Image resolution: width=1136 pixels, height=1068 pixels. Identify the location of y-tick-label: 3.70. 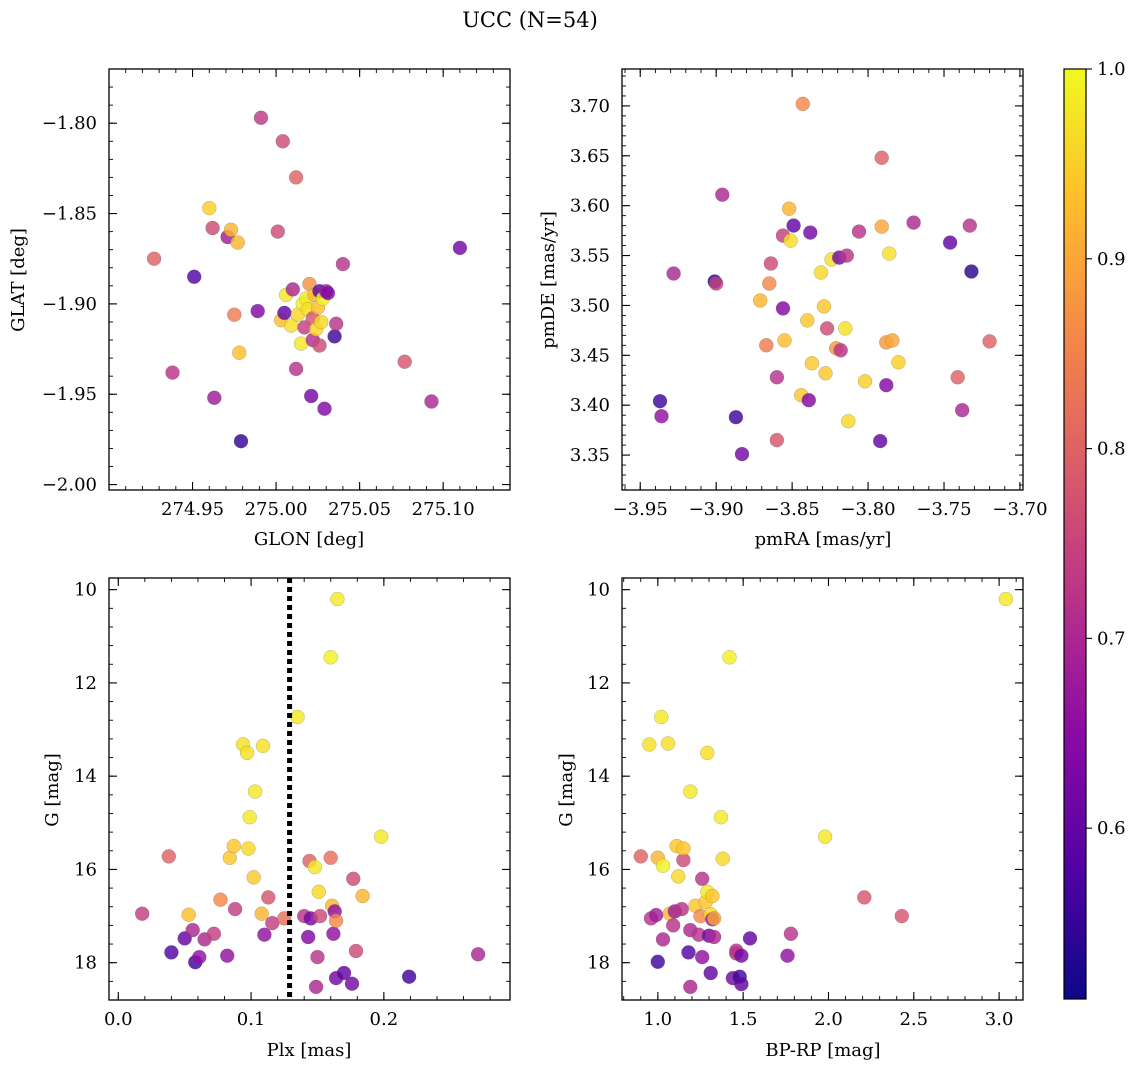
(590, 106).